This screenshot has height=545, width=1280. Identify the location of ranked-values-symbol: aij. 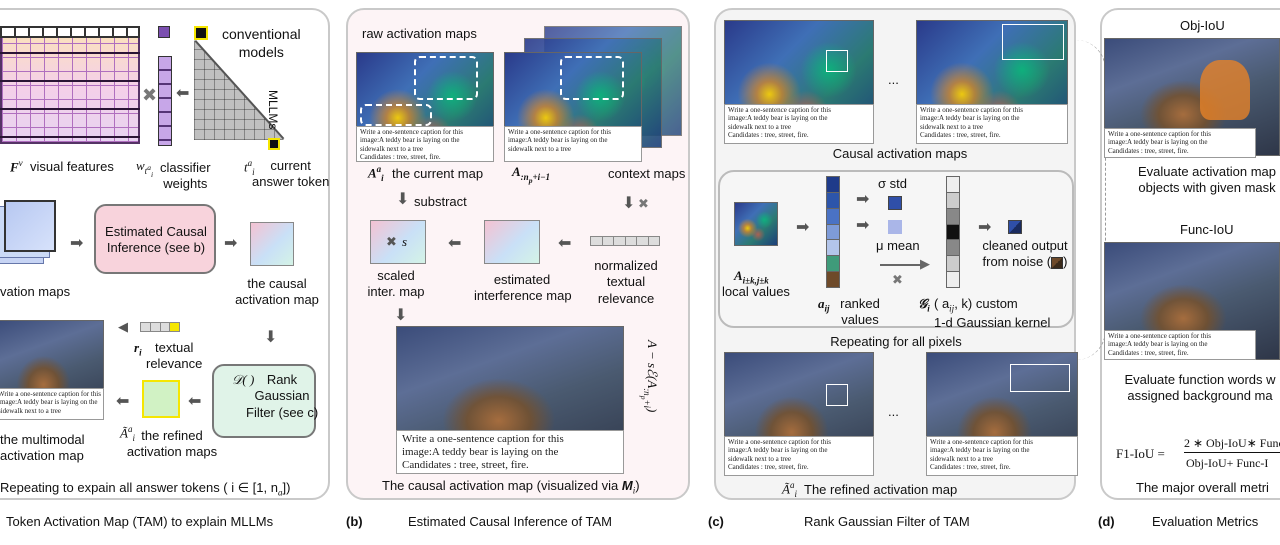
(824, 305).